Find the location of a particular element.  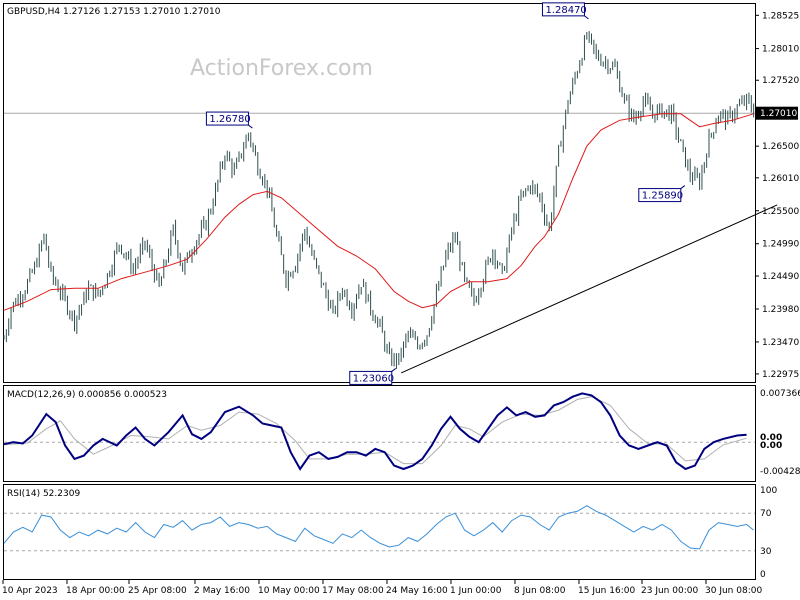

current-price-tag-bg is located at coordinates (777, 113).